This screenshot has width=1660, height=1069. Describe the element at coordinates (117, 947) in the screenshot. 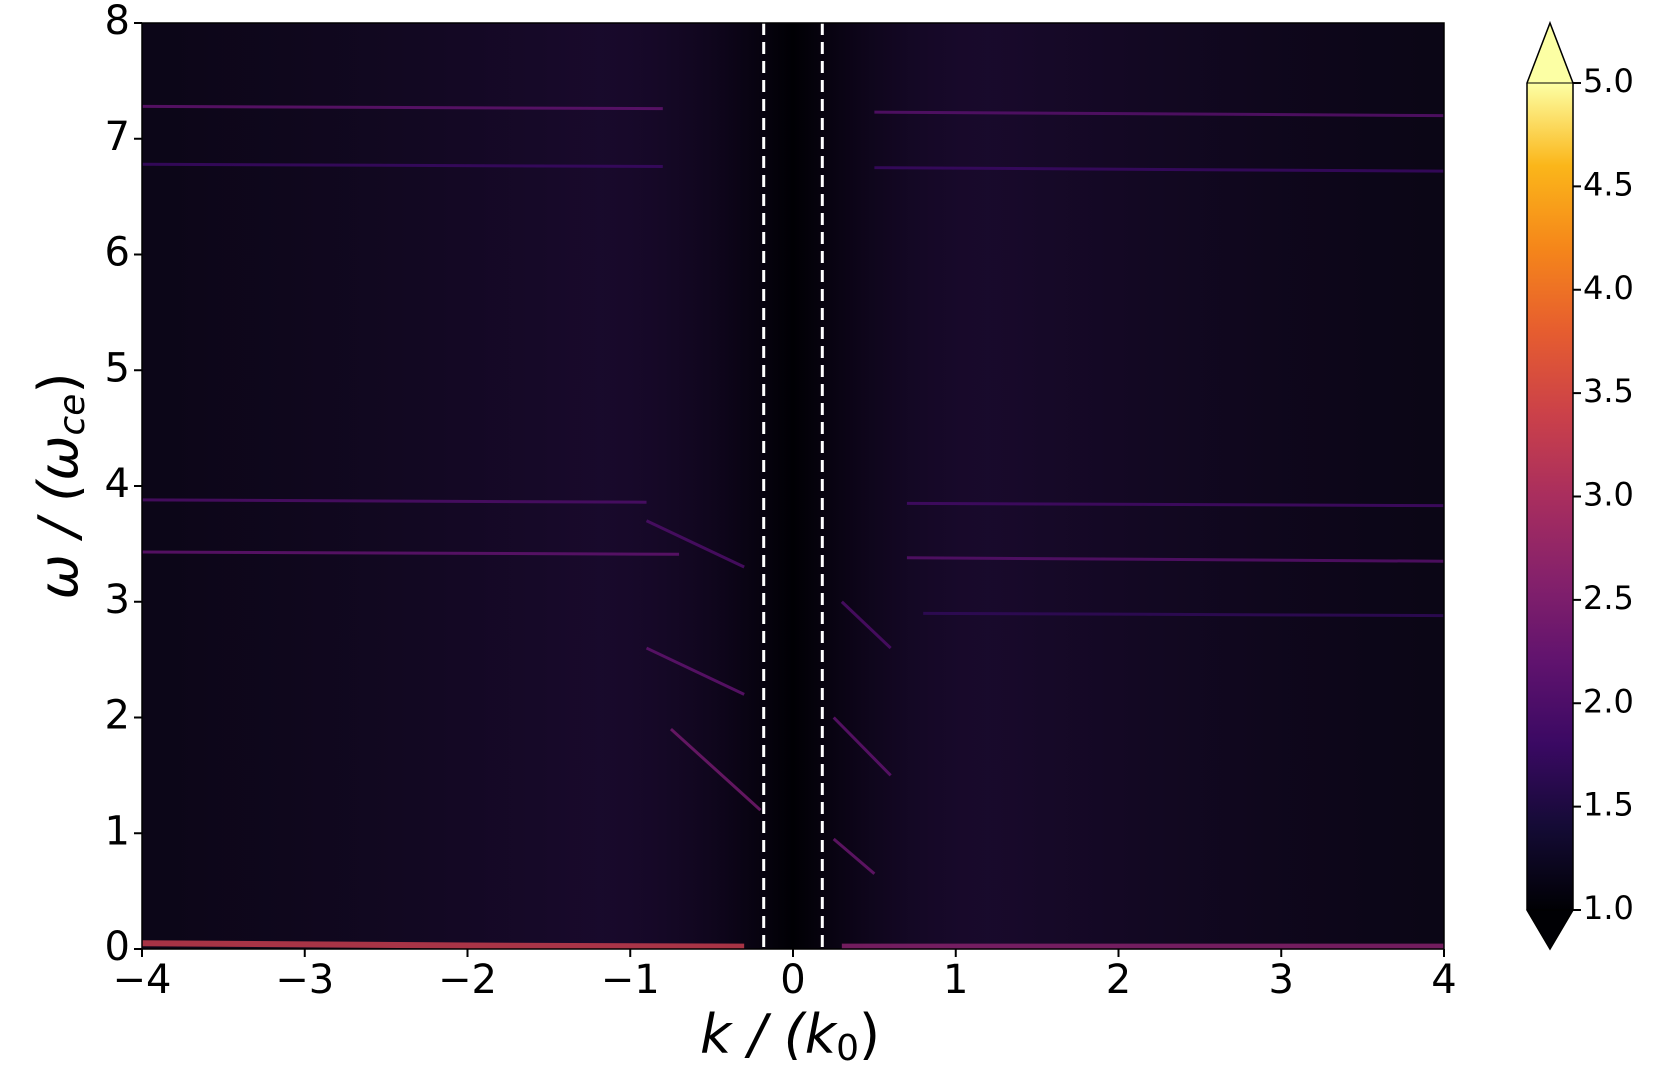

I see `y-tick-label: 0` at that location.